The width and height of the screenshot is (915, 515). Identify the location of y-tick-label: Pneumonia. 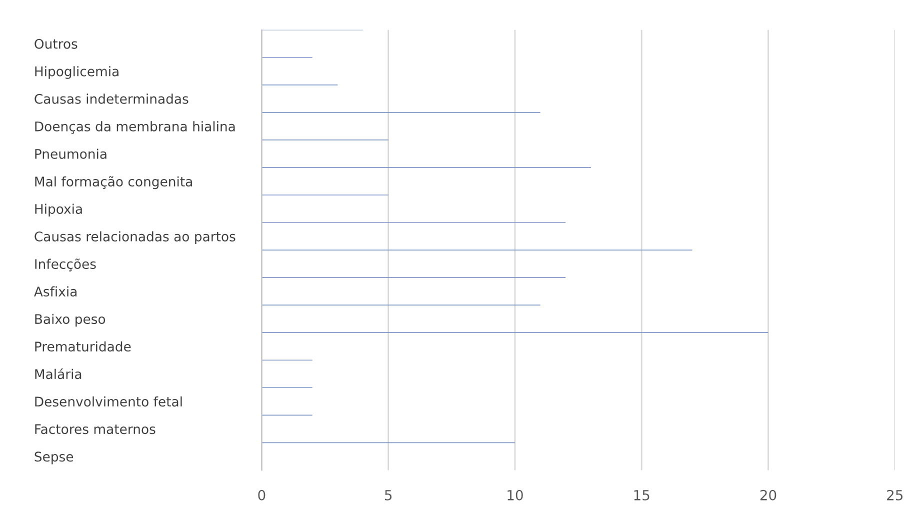
(70, 153).